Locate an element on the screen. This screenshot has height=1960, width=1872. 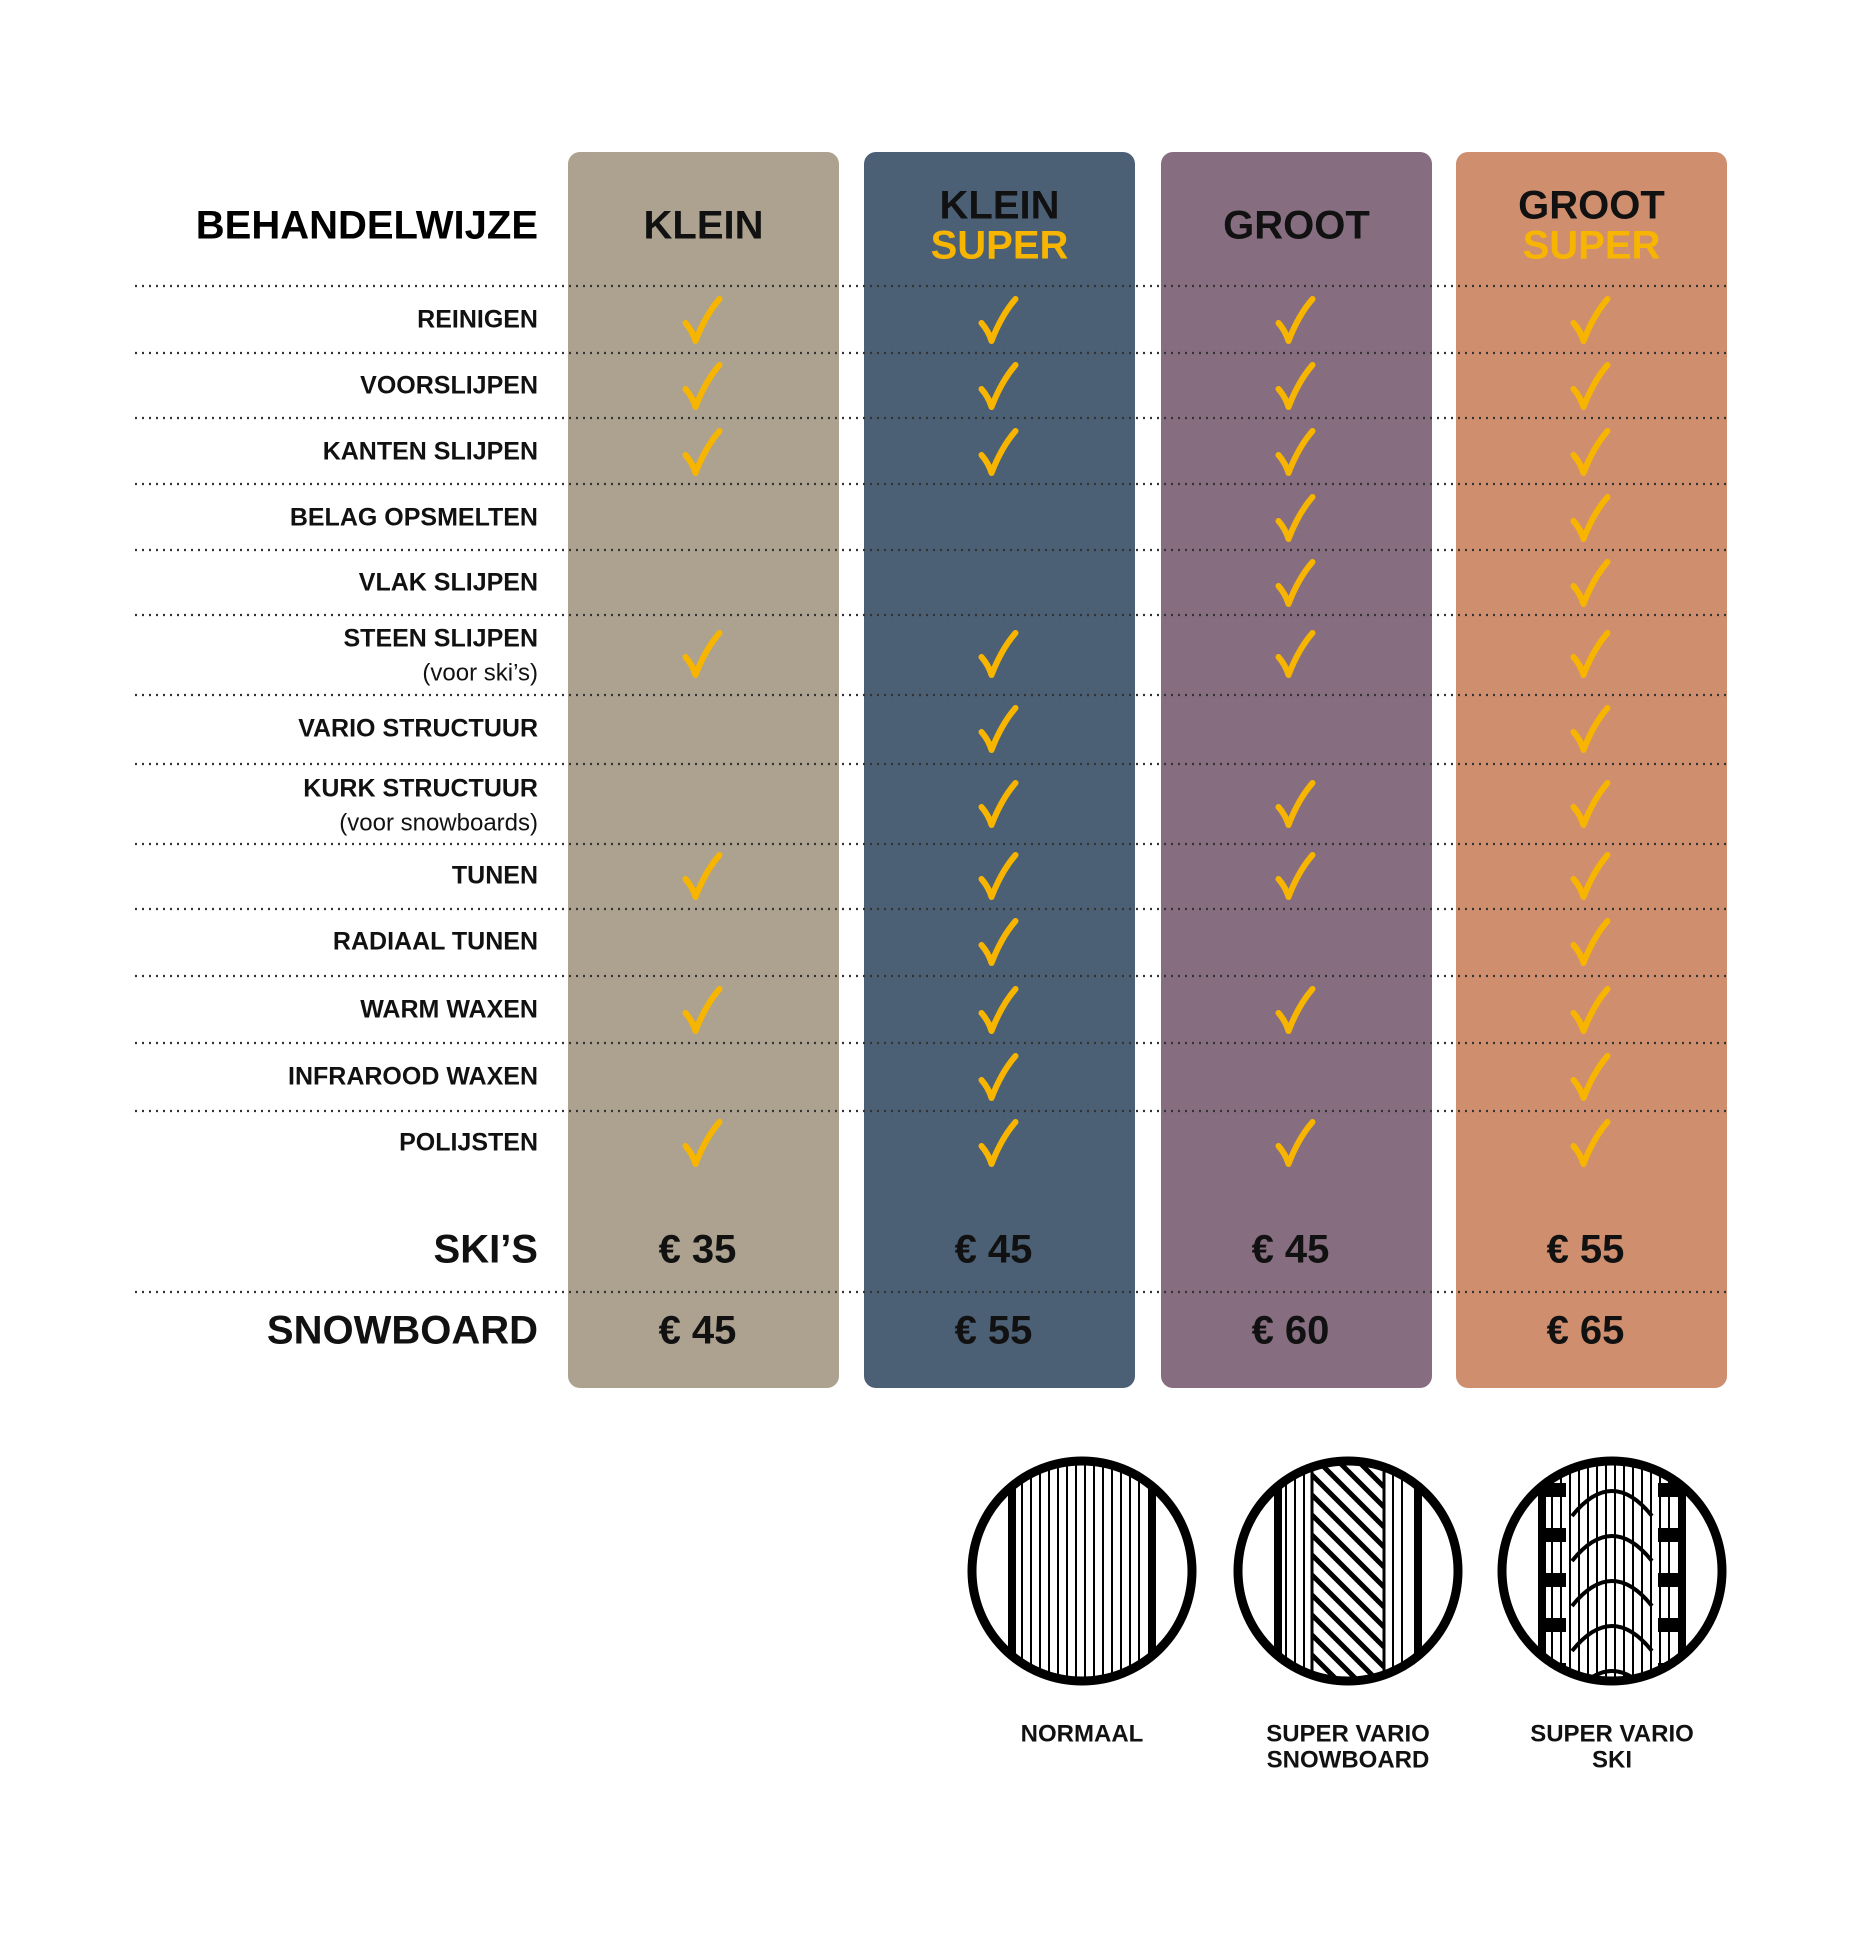
row-label: INFRAROOD WAXEN is located at coordinates (413, 1077).